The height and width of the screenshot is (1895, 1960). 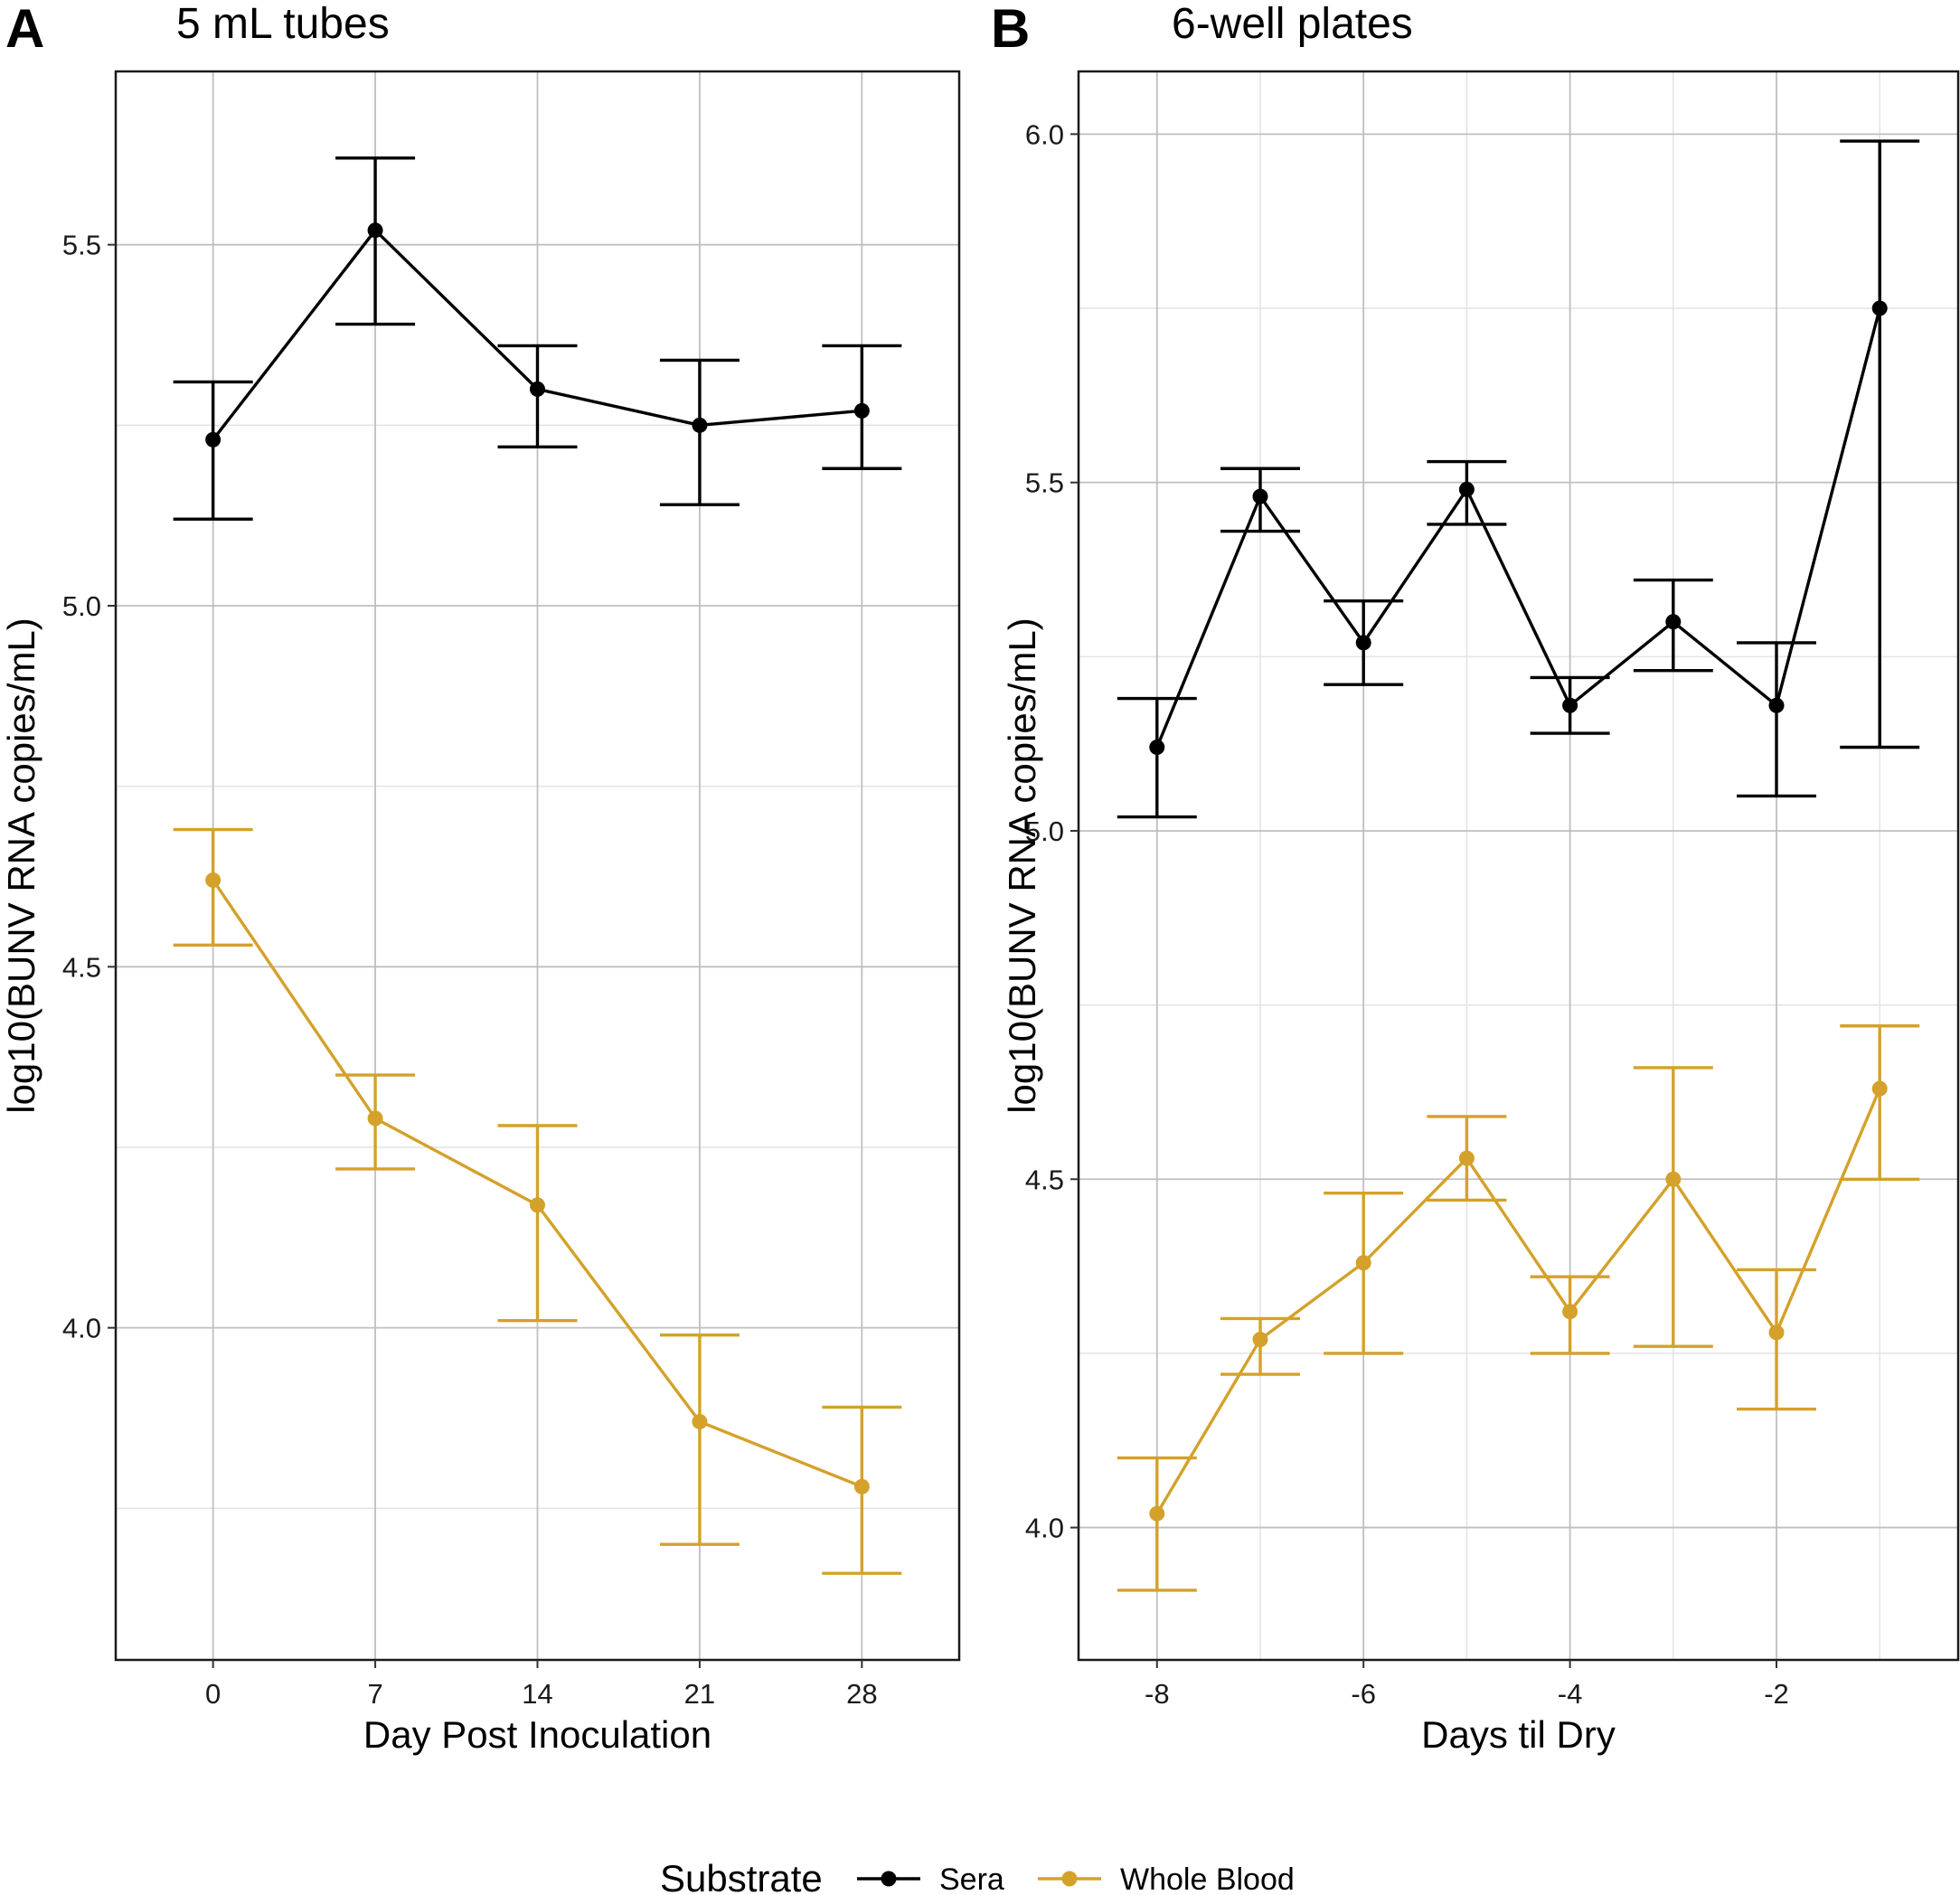 I want to click on x-tick-label: 7, so click(x=374, y=1694).